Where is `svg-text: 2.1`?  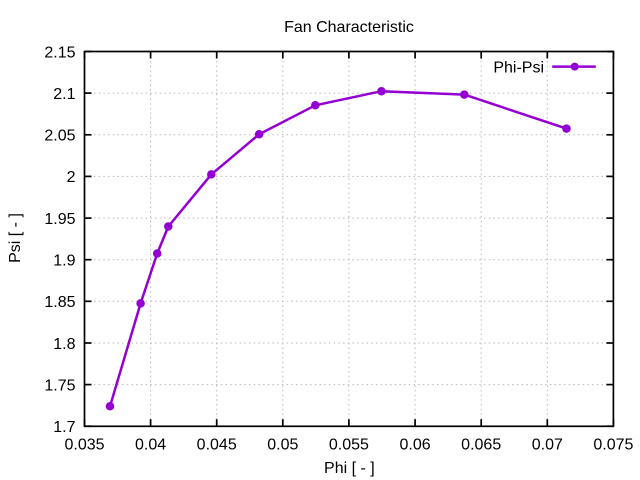
svg-text: 2.1 is located at coordinates (64, 94).